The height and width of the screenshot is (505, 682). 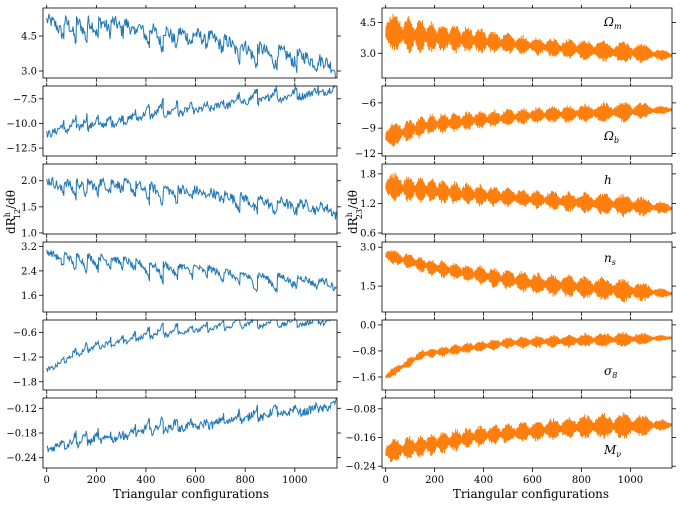 I want to click on param-label: Ωm, so click(x=612, y=23).